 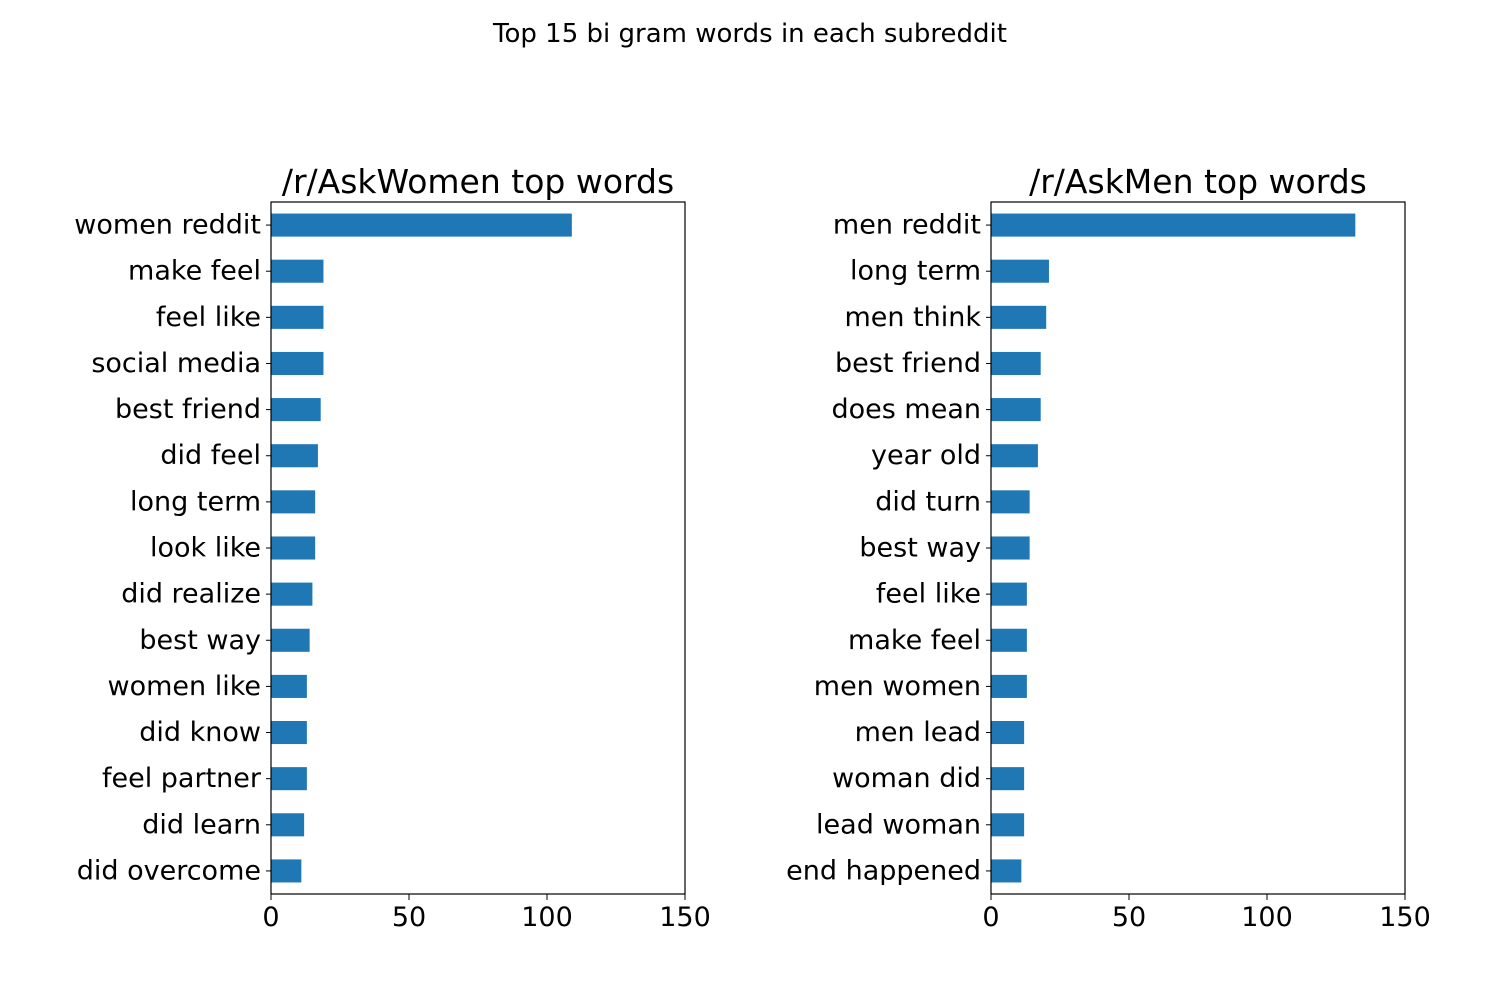 What do you see at coordinates (912, 317) in the screenshot?
I see `category-label: men think` at bounding box center [912, 317].